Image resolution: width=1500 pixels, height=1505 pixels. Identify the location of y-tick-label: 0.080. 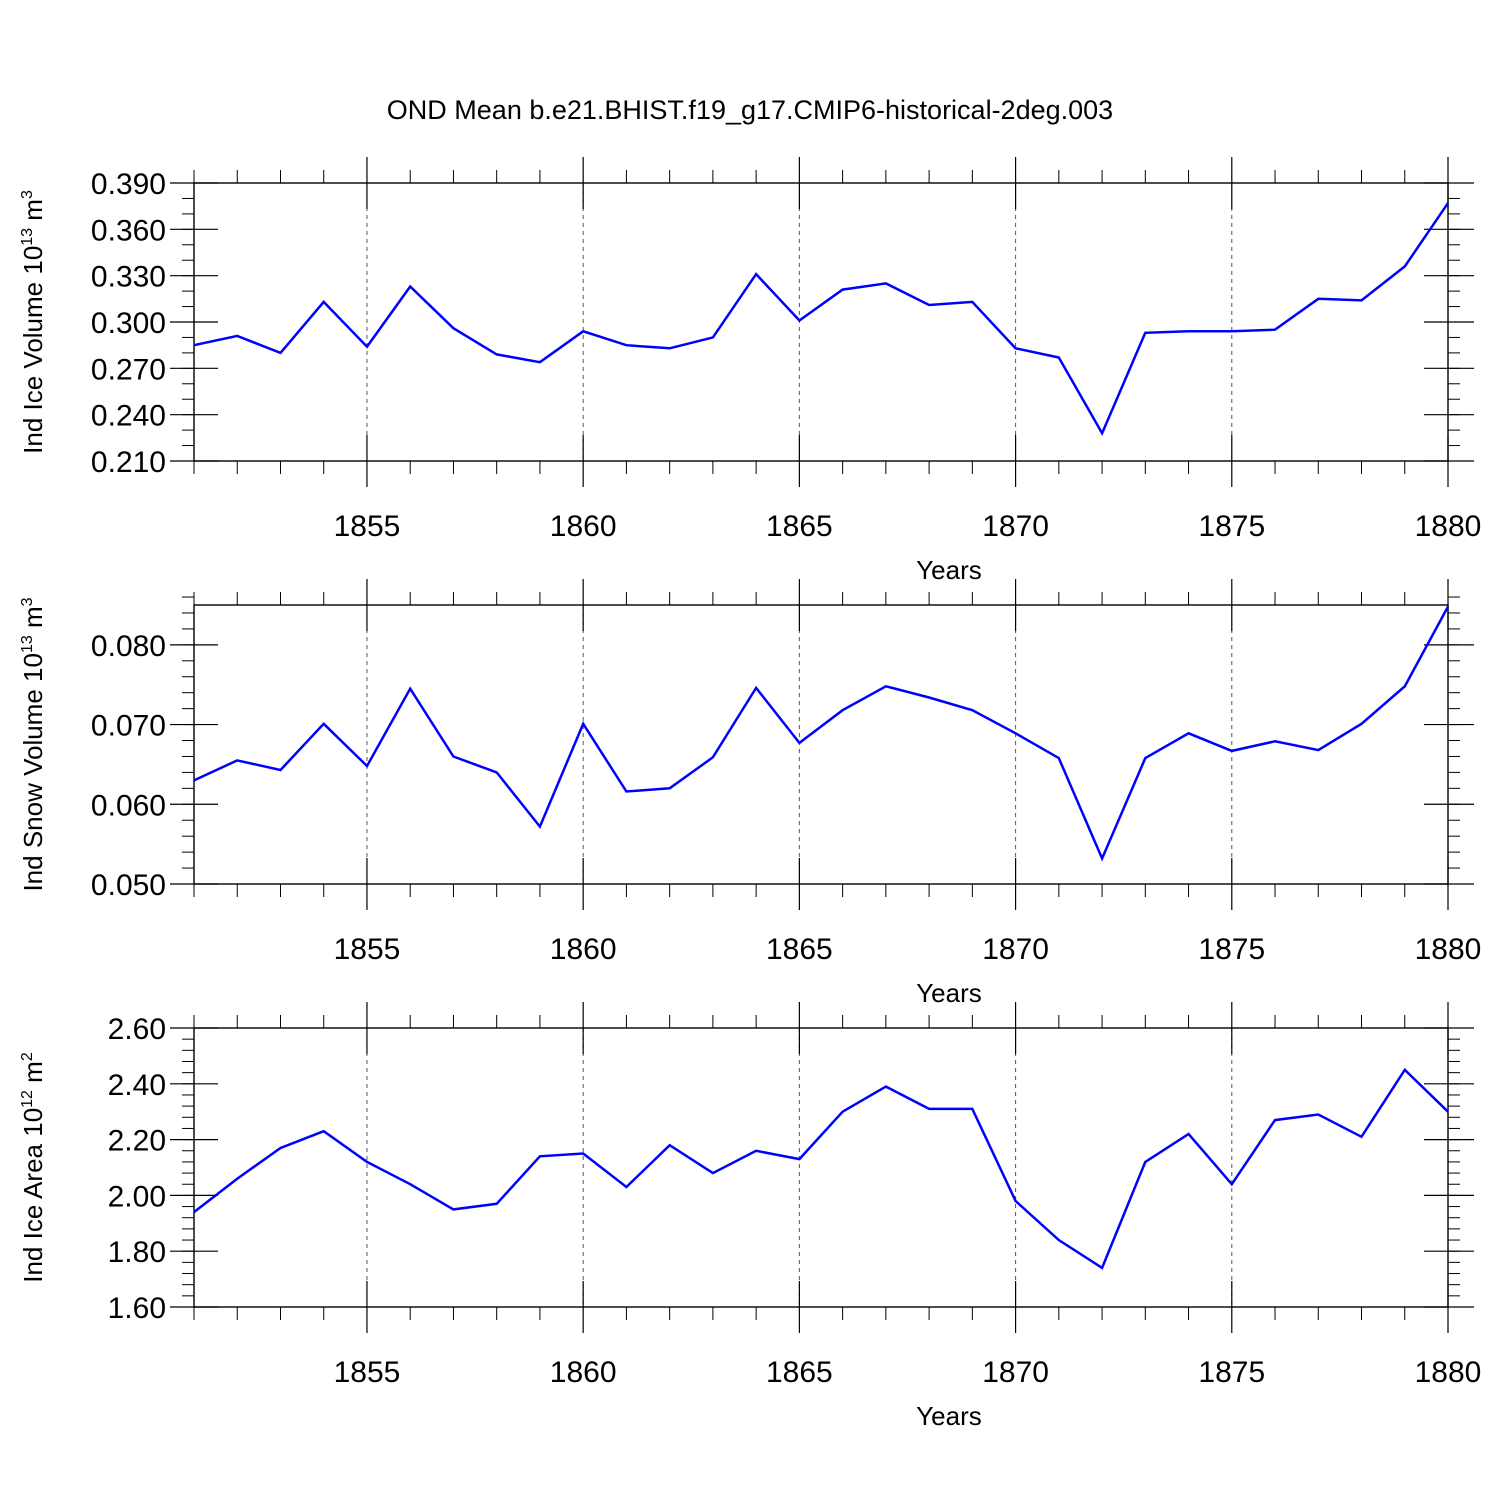
(128, 646).